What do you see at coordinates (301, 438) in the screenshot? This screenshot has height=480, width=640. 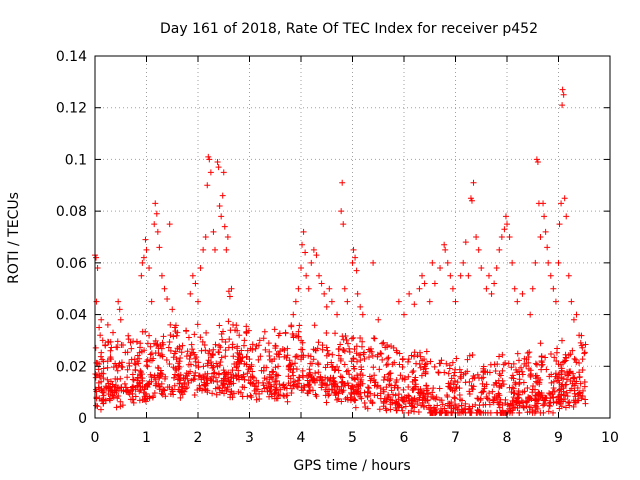 I see `x-tick-label: 4` at bounding box center [301, 438].